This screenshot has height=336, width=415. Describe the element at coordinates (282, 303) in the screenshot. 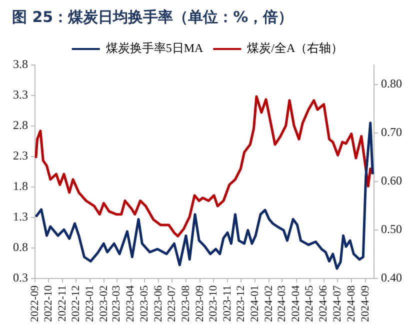

I see `x-tick-label: 2024-03` at that location.